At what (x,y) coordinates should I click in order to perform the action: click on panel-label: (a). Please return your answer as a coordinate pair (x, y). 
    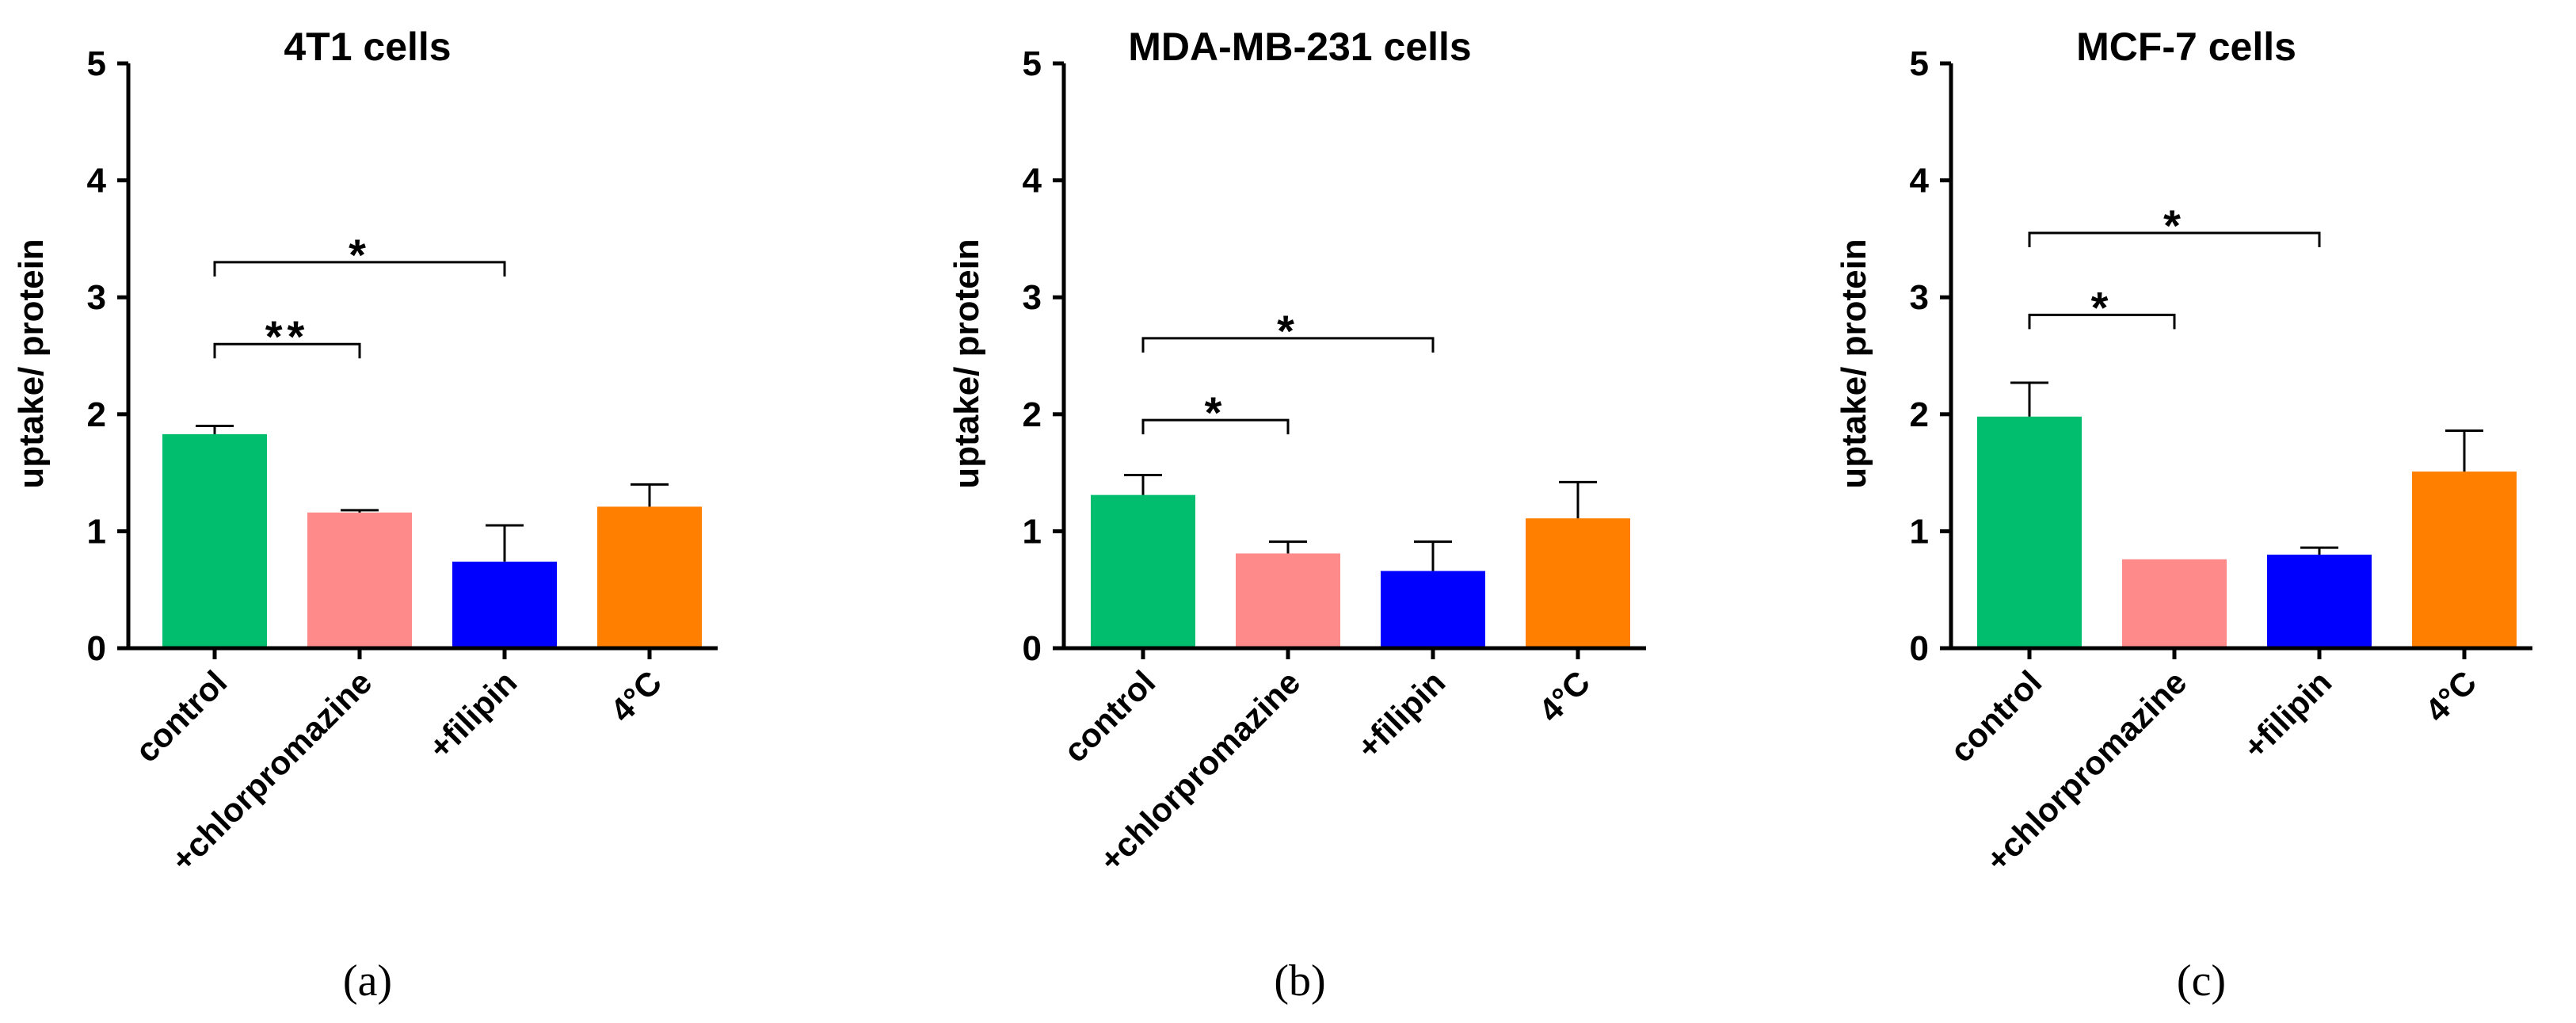
    Looking at the image, I should click on (368, 981).